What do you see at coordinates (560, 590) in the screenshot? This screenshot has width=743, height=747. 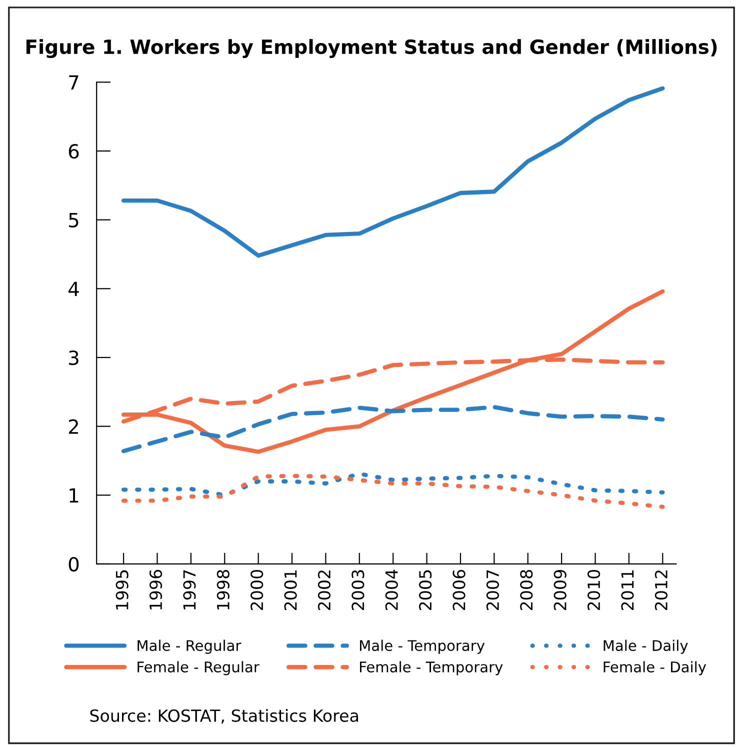 I see `x-tick-label: 2009` at bounding box center [560, 590].